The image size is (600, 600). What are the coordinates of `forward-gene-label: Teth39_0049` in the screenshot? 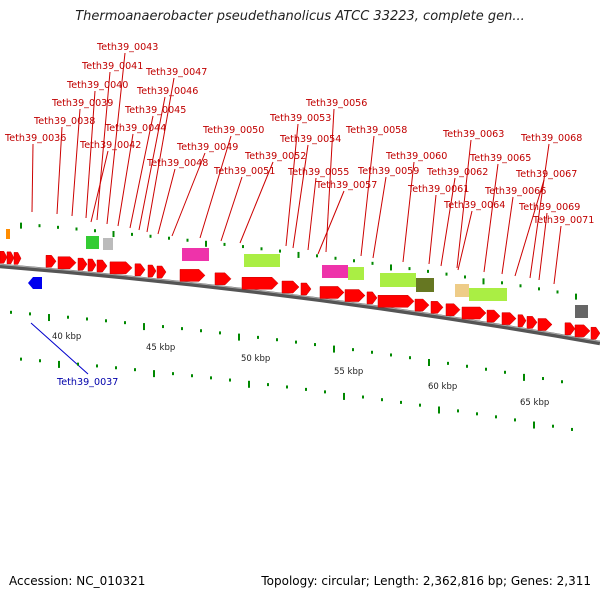 It's located at (207, 147).